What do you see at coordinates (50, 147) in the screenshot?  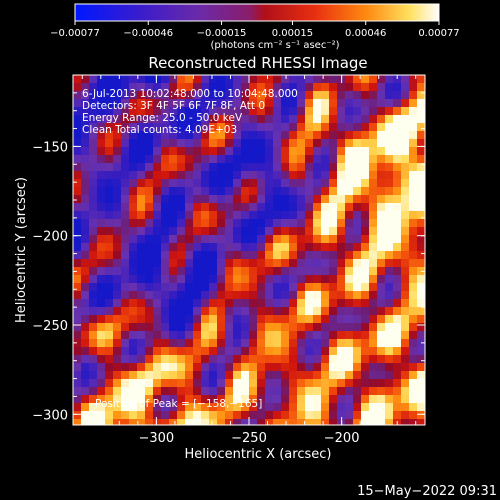 I see `y-tick-label: −150` at bounding box center [50, 147].